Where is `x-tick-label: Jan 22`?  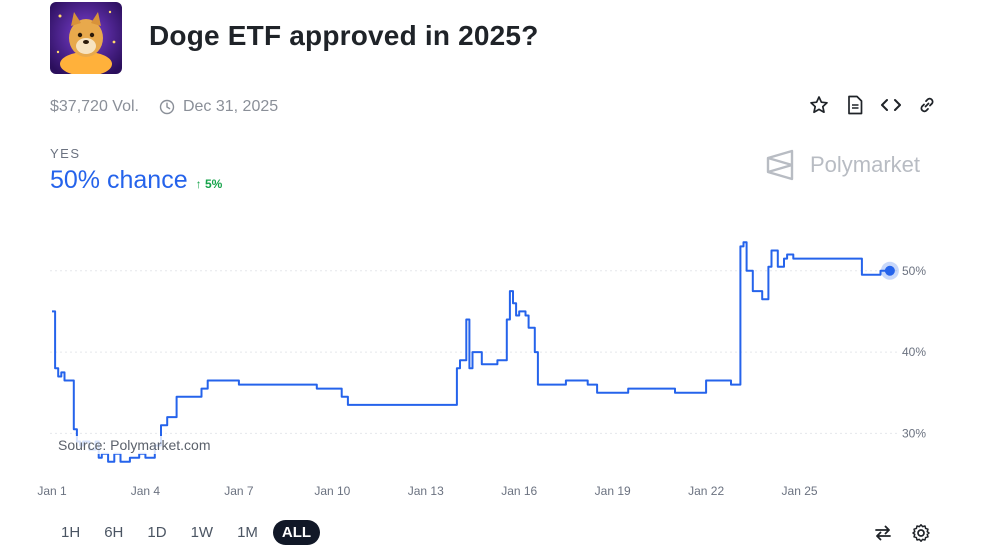 x-tick-label: Jan 22 is located at coordinates (706, 491).